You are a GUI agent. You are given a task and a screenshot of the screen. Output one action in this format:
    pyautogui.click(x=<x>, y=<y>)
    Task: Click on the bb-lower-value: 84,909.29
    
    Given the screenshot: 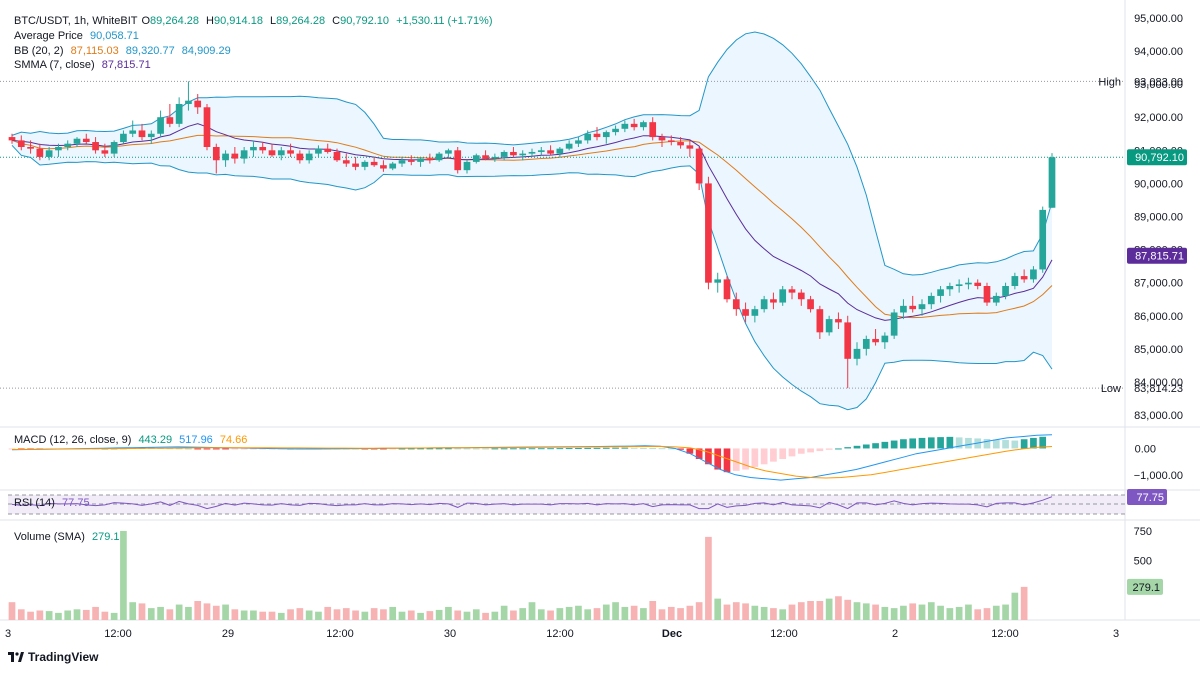 What is the action you would take?
    pyautogui.click(x=206, y=51)
    